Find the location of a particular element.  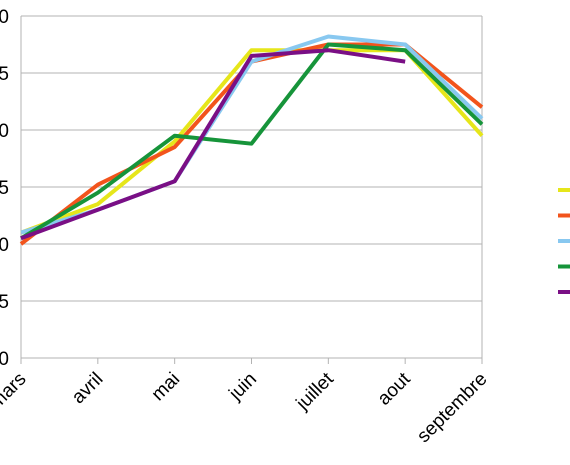

x-tick-label: mai is located at coordinates (166, 387).